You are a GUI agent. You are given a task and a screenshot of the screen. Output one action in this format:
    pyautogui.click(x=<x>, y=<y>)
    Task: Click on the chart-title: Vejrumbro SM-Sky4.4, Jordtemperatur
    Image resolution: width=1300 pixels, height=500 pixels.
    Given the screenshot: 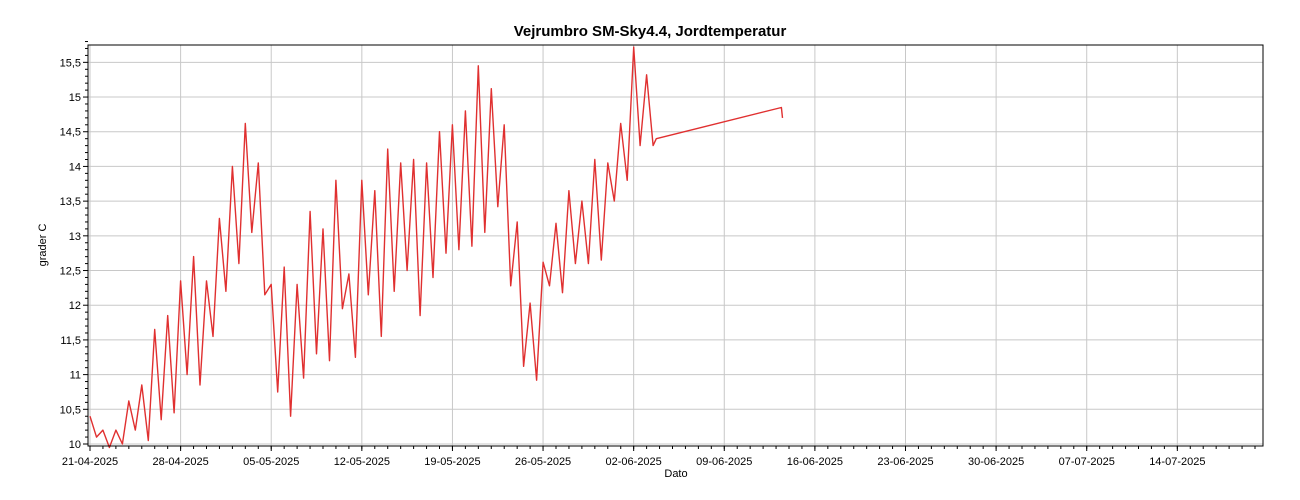 What is the action you would take?
    pyautogui.click(x=650, y=31)
    